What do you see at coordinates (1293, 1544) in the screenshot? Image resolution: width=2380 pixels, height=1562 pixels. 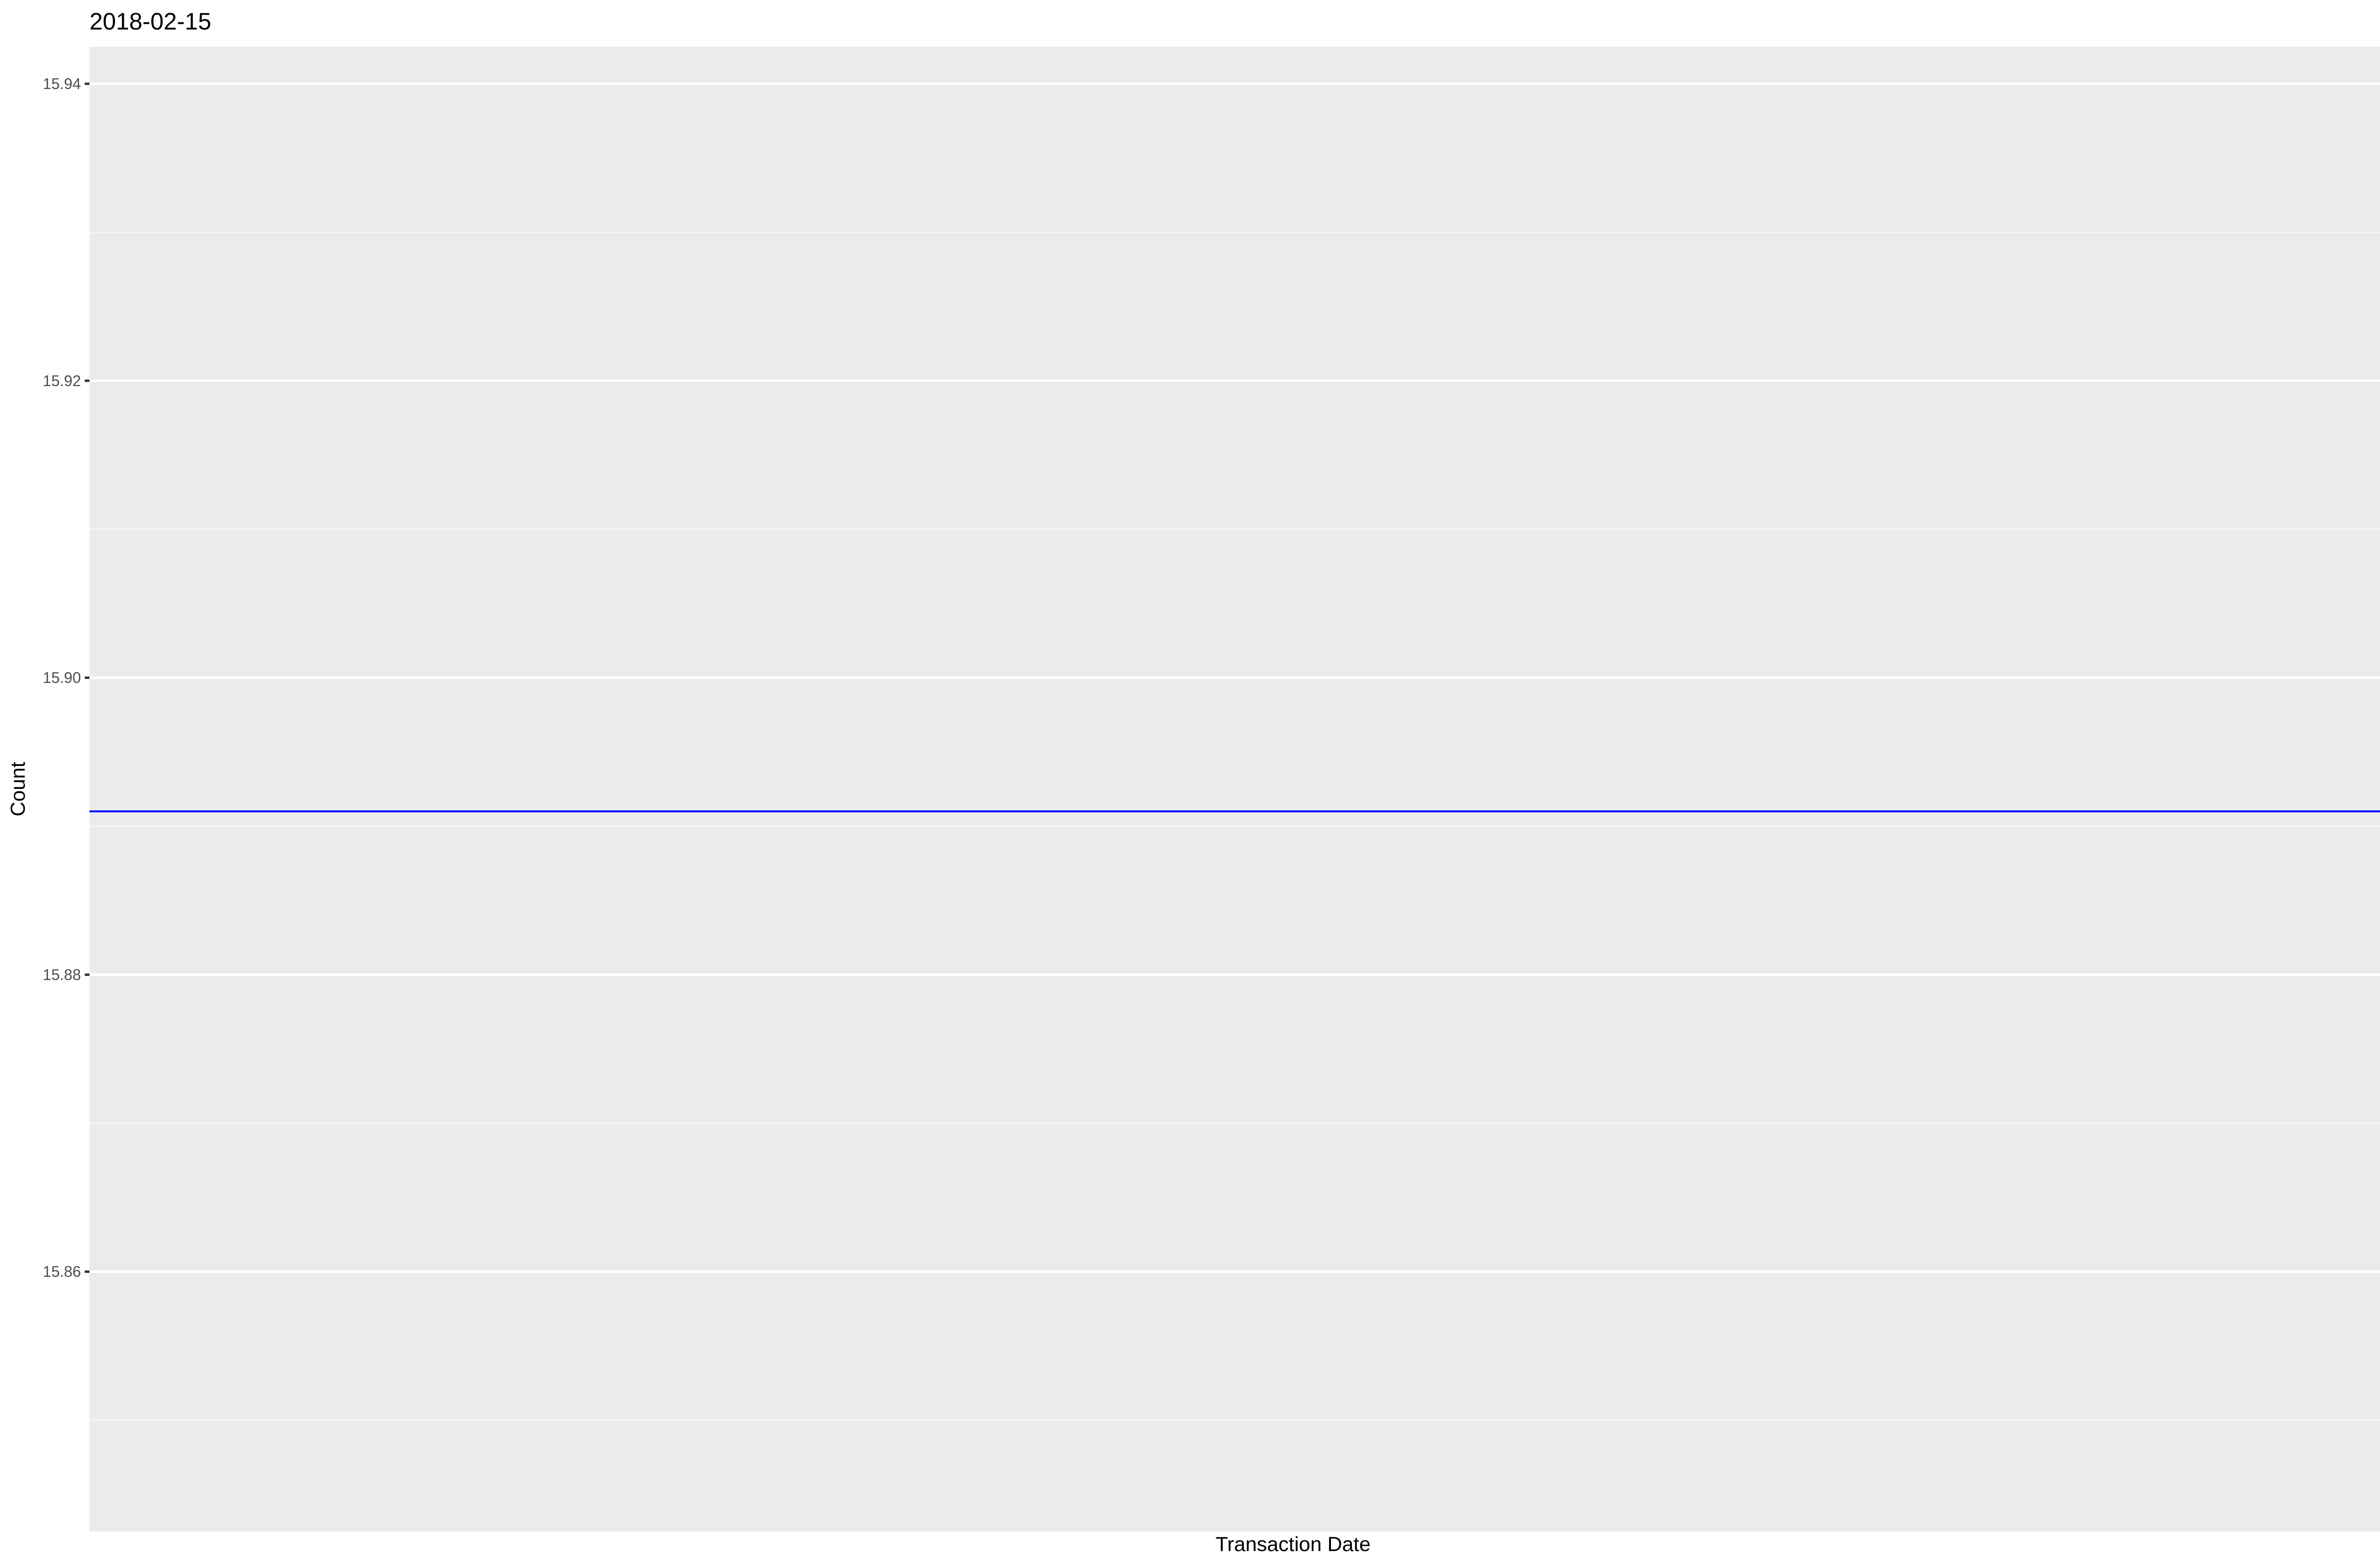 I see `x-axis-label: Transaction Date` at bounding box center [1293, 1544].